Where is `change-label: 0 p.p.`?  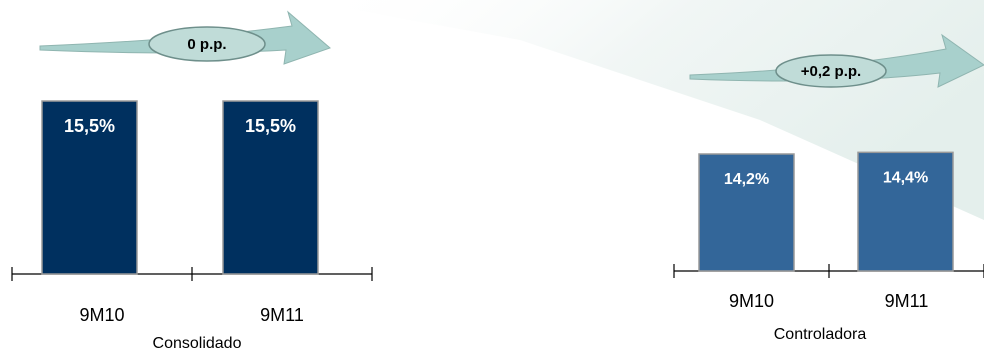 change-label: 0 p.p. is located at coordinates (206, 44).